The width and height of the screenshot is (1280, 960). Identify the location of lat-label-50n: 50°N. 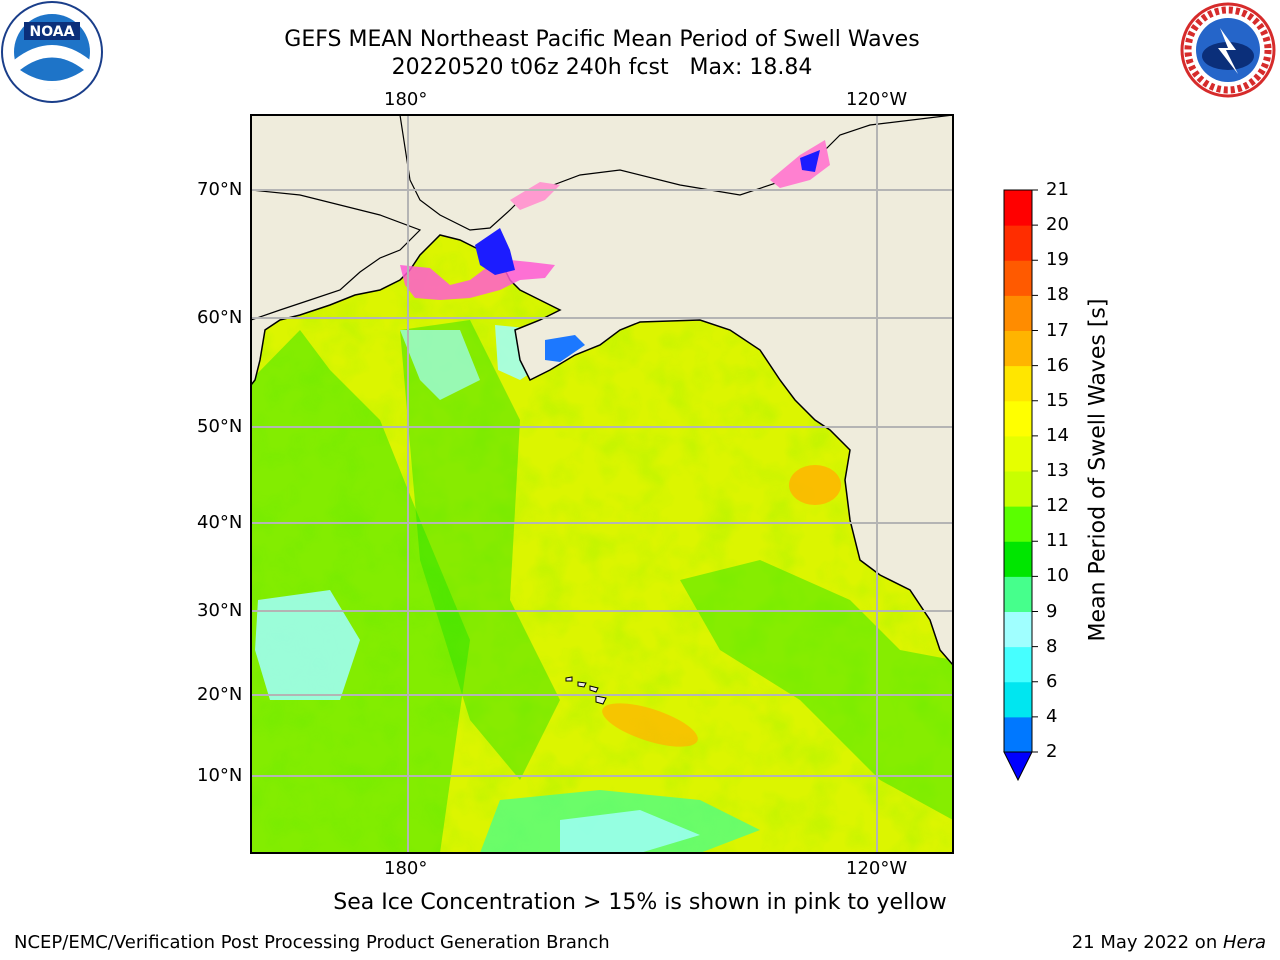
(220, 426).